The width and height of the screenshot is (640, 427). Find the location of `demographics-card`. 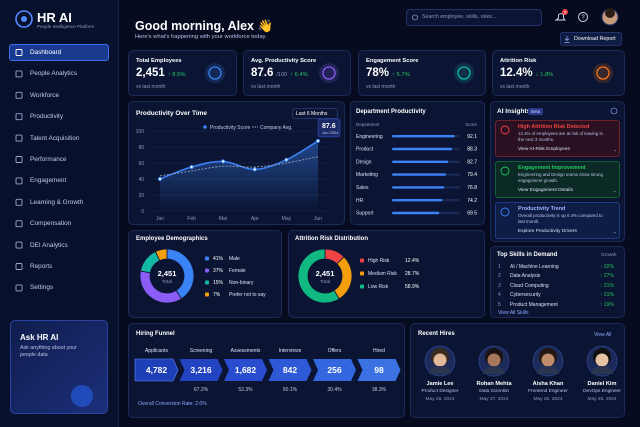

demographics-card is located at coordinates (205, 274).